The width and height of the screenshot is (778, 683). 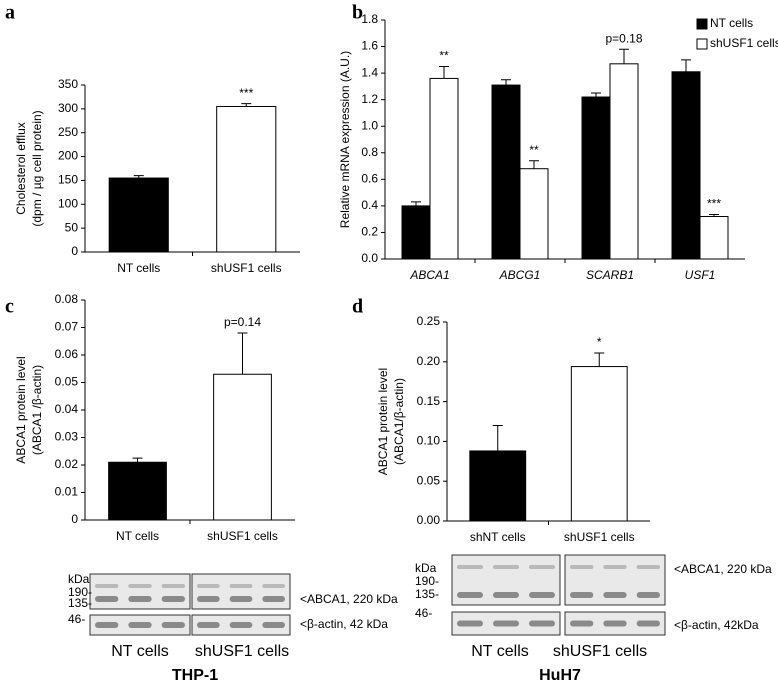 What do you see at coordinates (560, 675) in the screenshot?
I see `cell-line-label: HuH7` at bounding box center [560, 675].